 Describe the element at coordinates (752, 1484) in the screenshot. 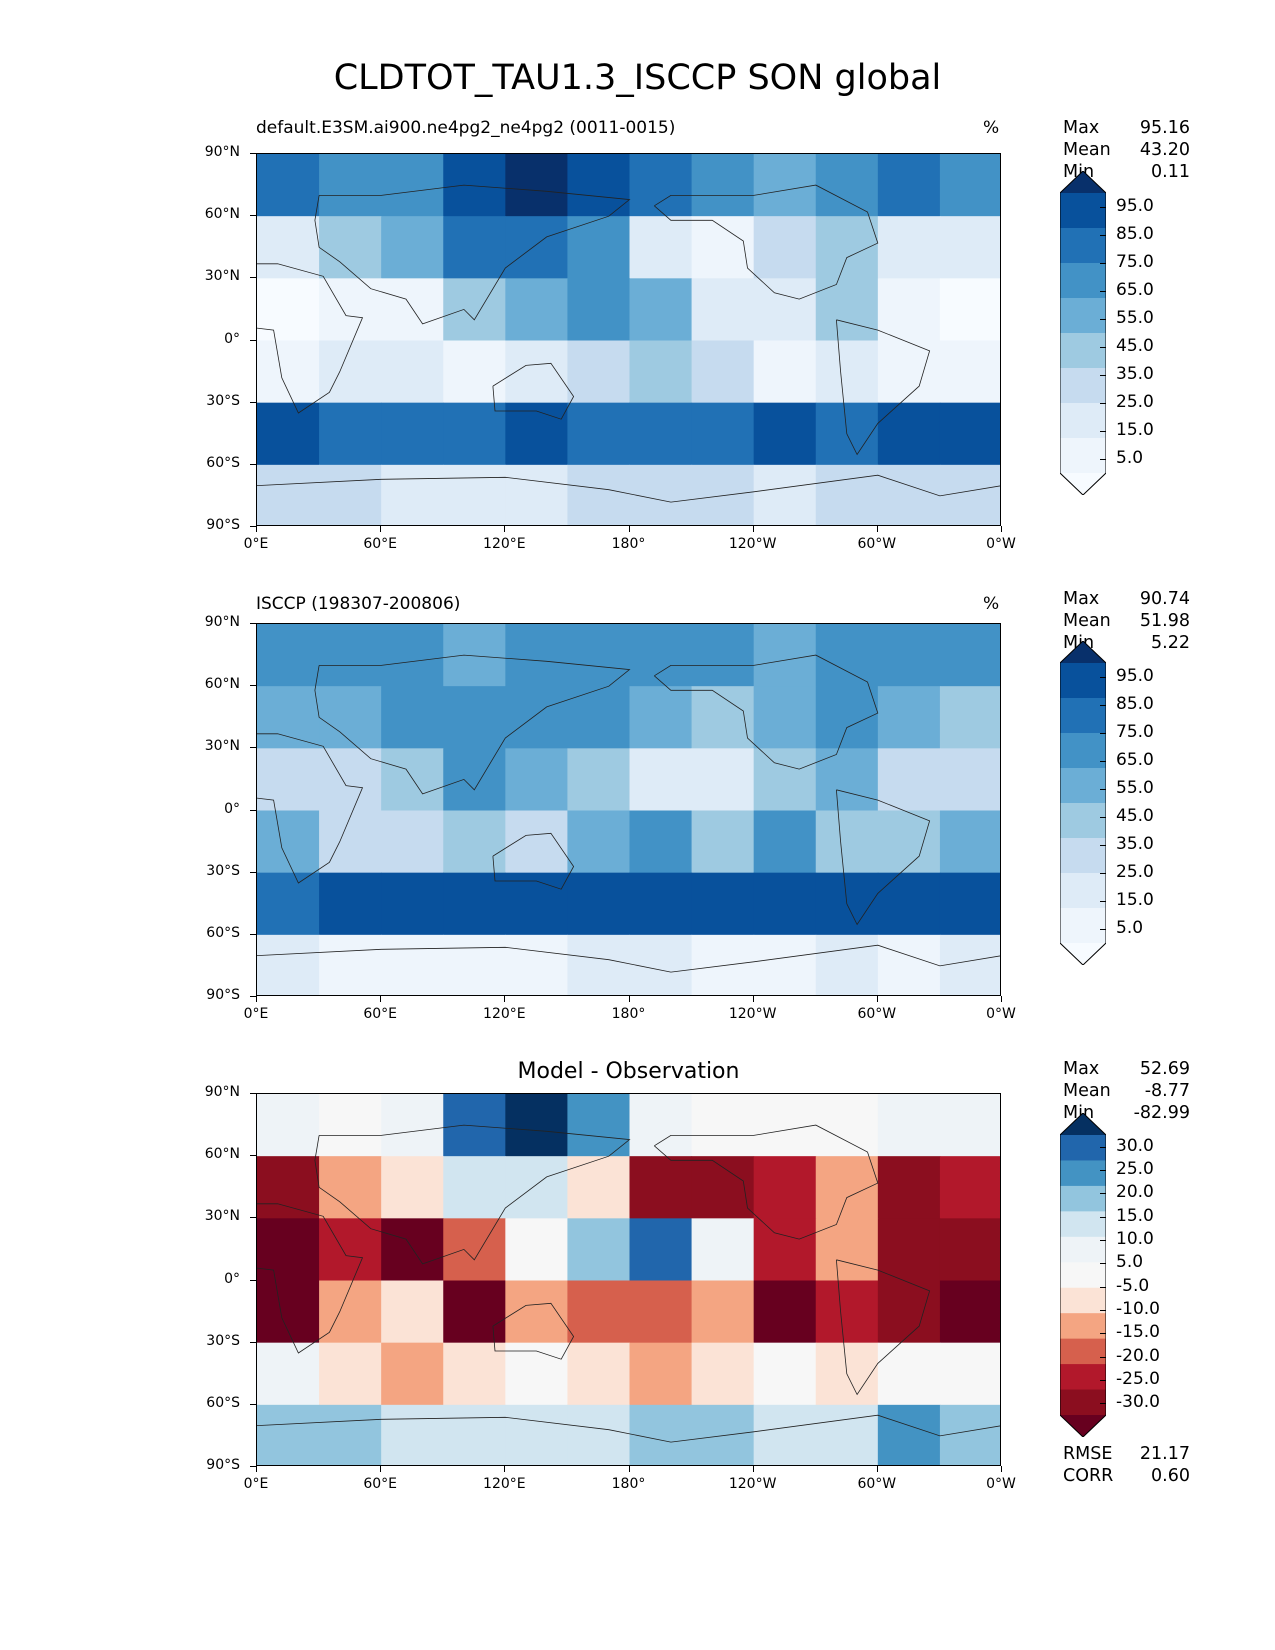

I see `x-tick-label: 120°W` at that location.